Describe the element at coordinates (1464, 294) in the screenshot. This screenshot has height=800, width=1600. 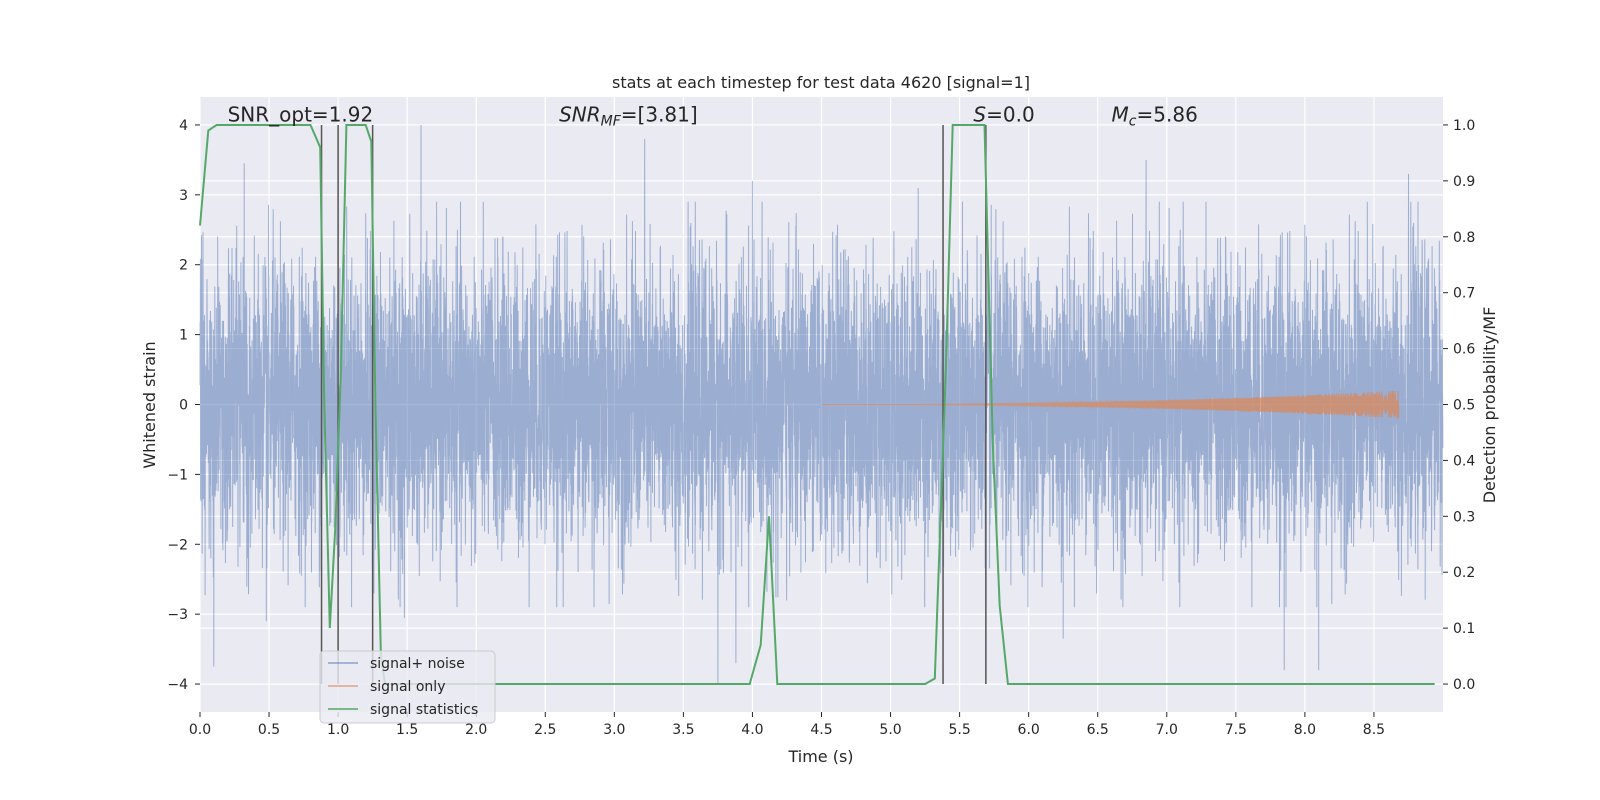
I see `y-tick-label-right: 0.7` at that location.